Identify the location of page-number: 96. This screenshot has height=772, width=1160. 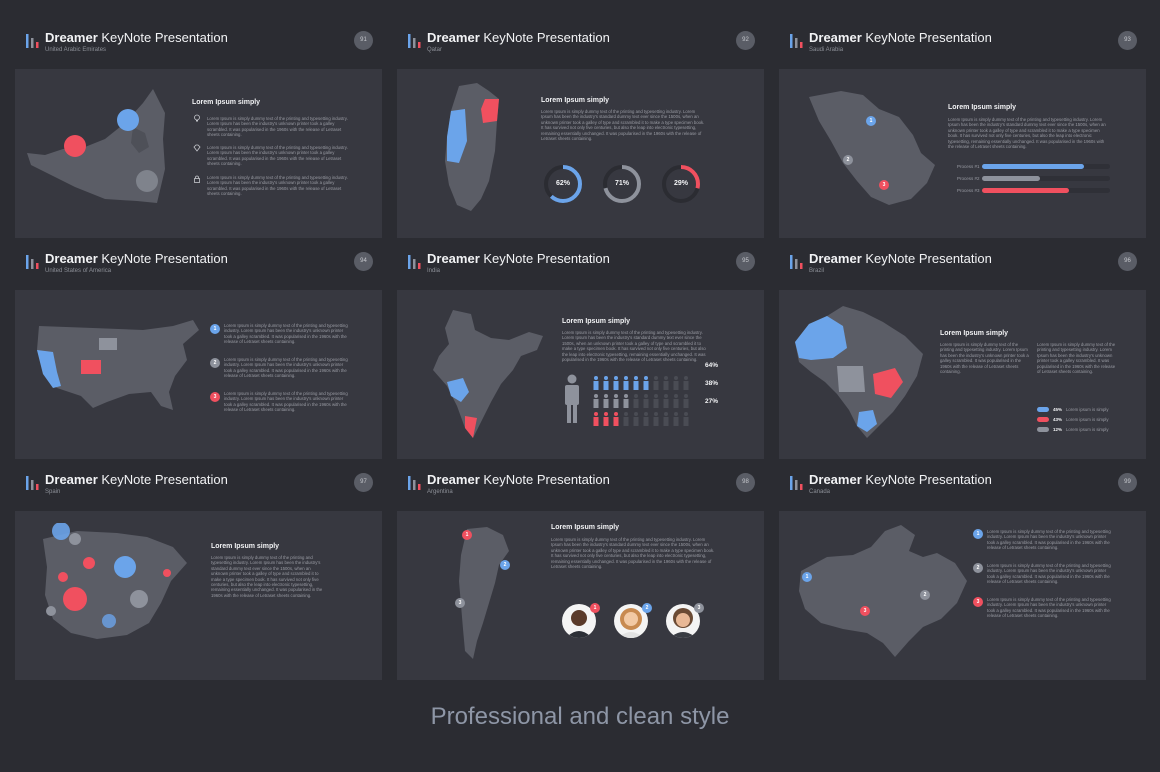
(1127, 261).